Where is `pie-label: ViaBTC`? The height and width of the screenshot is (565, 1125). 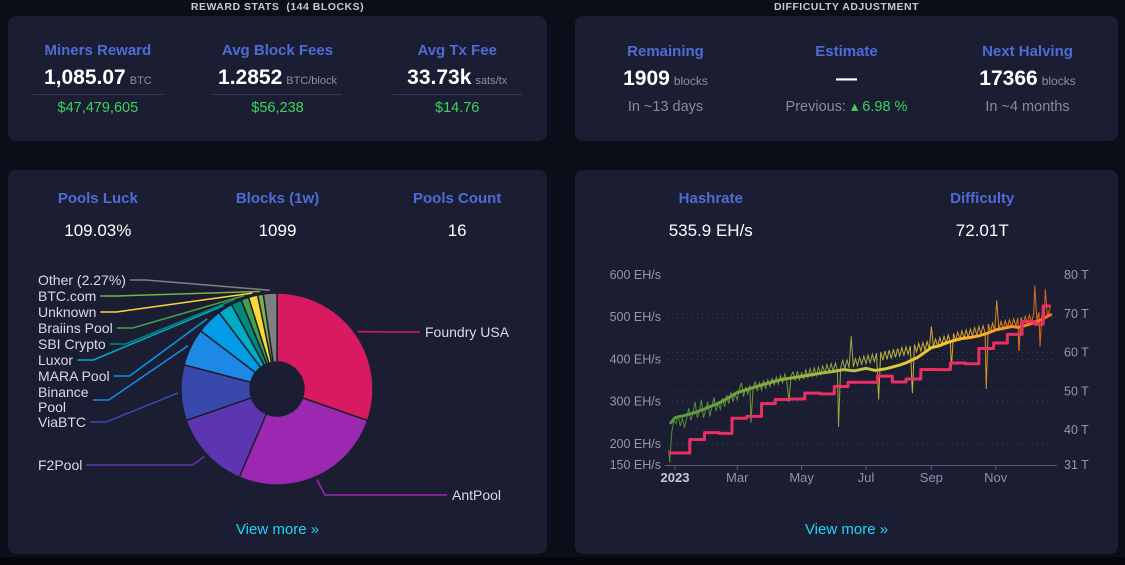
pie-label: ViaBTC is located at coordinates (62, 422).